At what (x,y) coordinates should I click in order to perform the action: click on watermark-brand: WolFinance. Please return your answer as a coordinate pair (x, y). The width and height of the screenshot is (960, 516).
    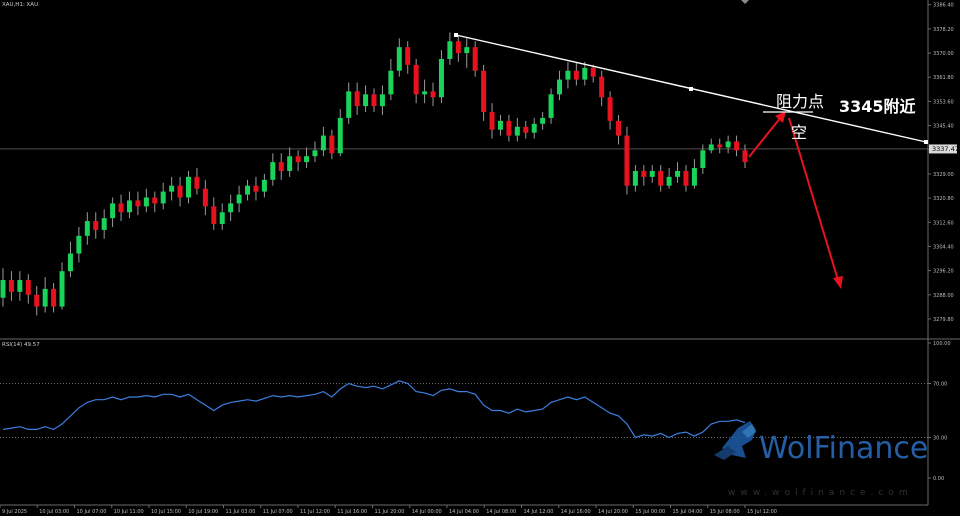
    Looking at the image, I should click on (843, 448).